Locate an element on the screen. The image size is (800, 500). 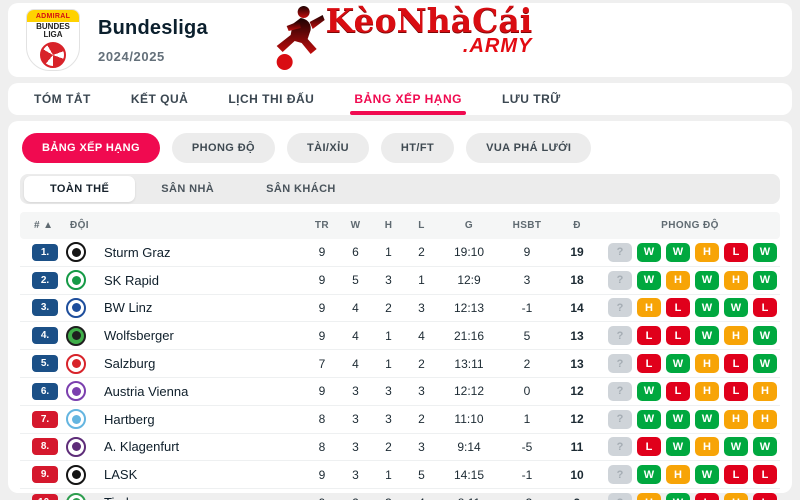
table-row: 5. Salzburg 7 4 1 2 13:11 2 13 ? L W H L W is located at coordinates (400, 364).